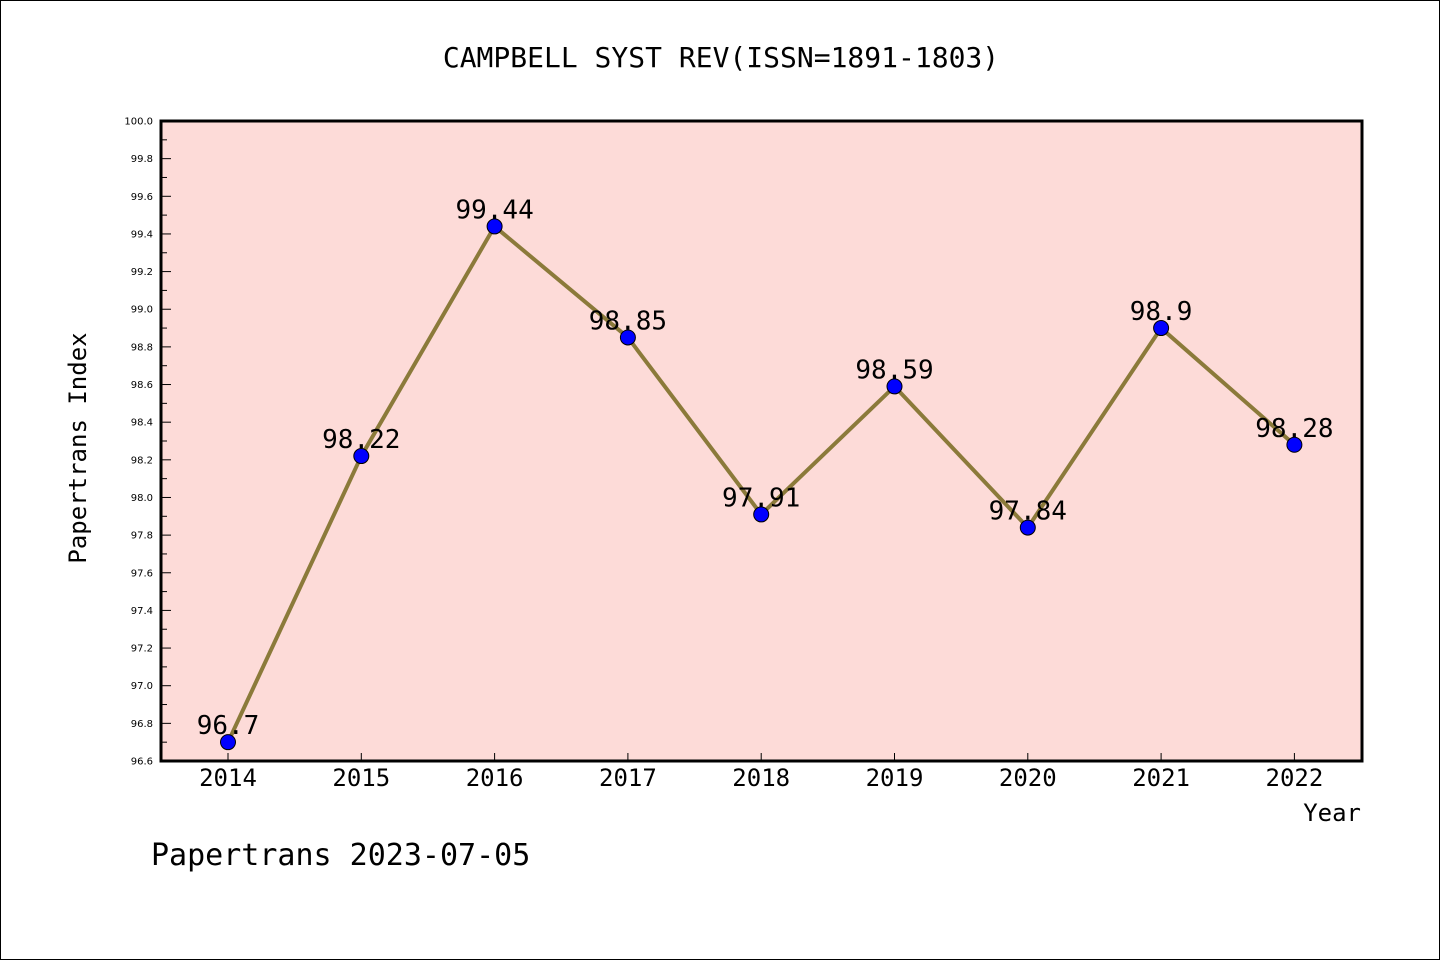  What do you see at coordinates (142, 536) in the screenshot?
I see `y-tick-label: 97.8` at bounding box center [142, 536].